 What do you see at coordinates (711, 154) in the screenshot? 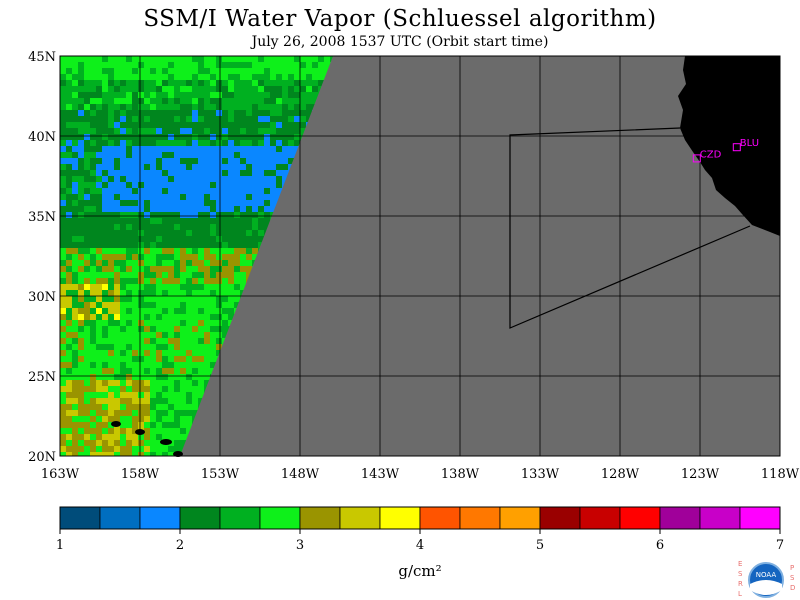
I see `station-label: CZD` at bounding box center [711, 154].